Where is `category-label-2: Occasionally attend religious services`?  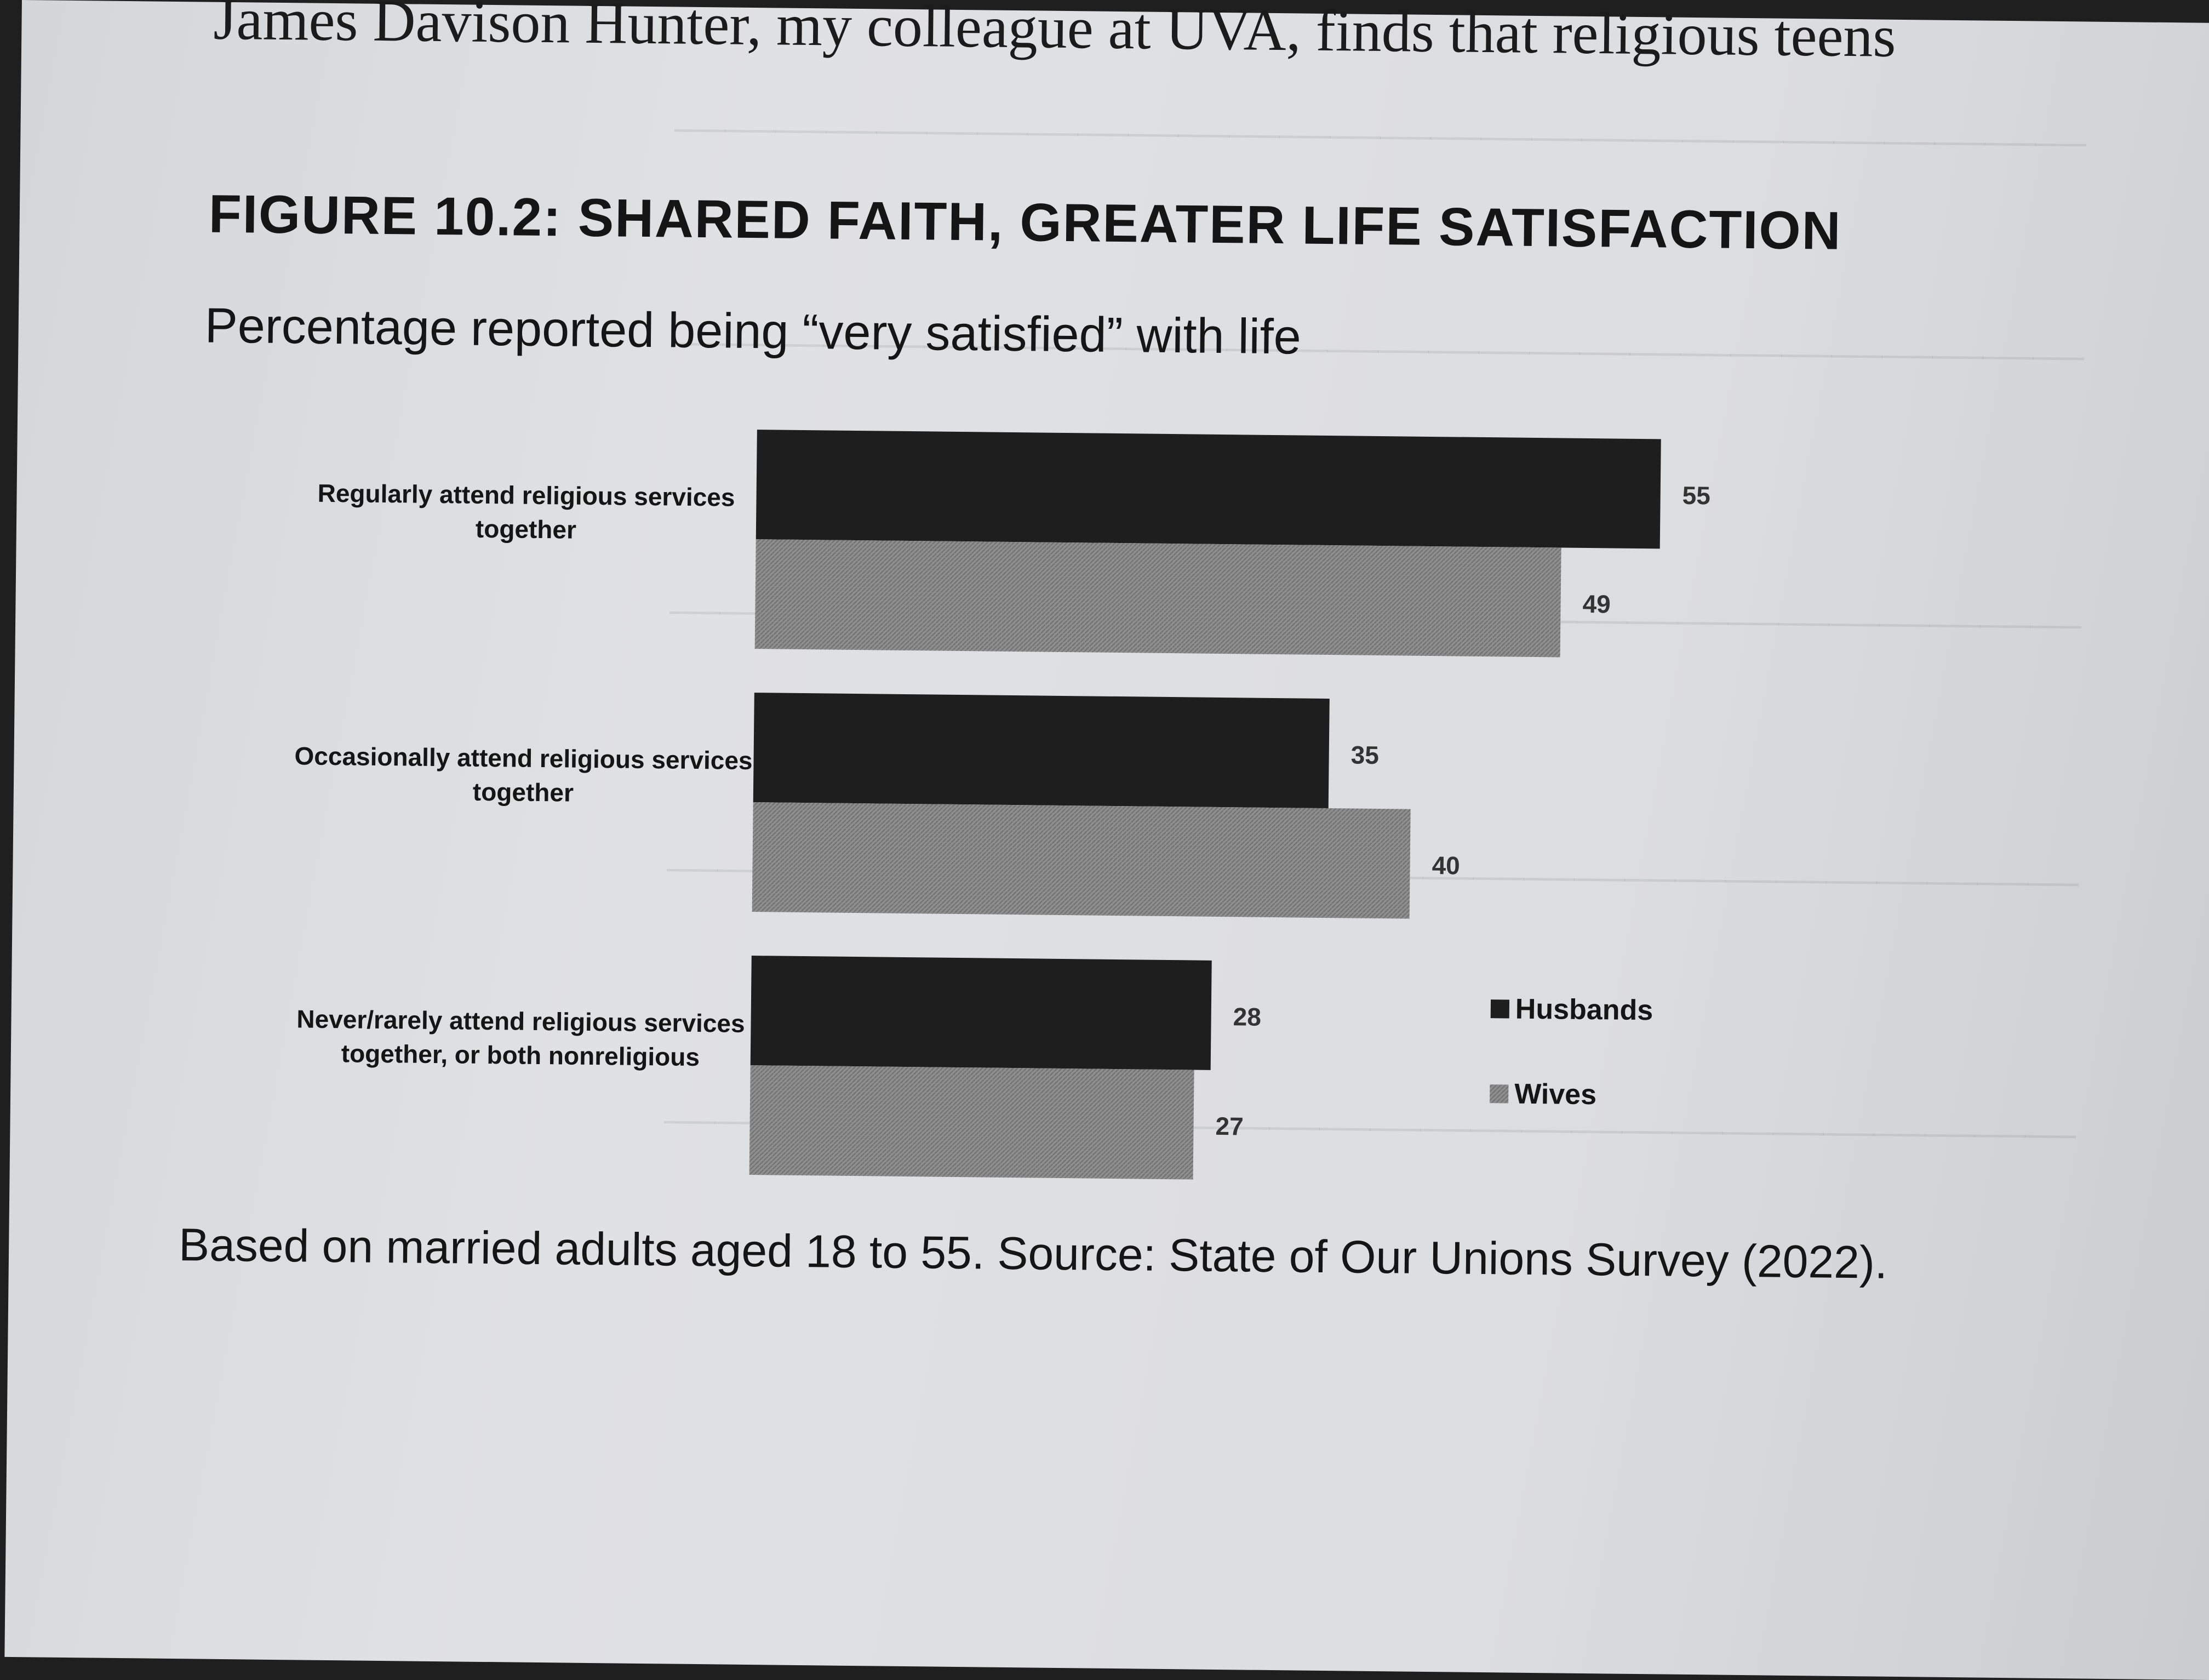 category-label-2: Occasionally attend religious services is located at coordinates (523, 758).